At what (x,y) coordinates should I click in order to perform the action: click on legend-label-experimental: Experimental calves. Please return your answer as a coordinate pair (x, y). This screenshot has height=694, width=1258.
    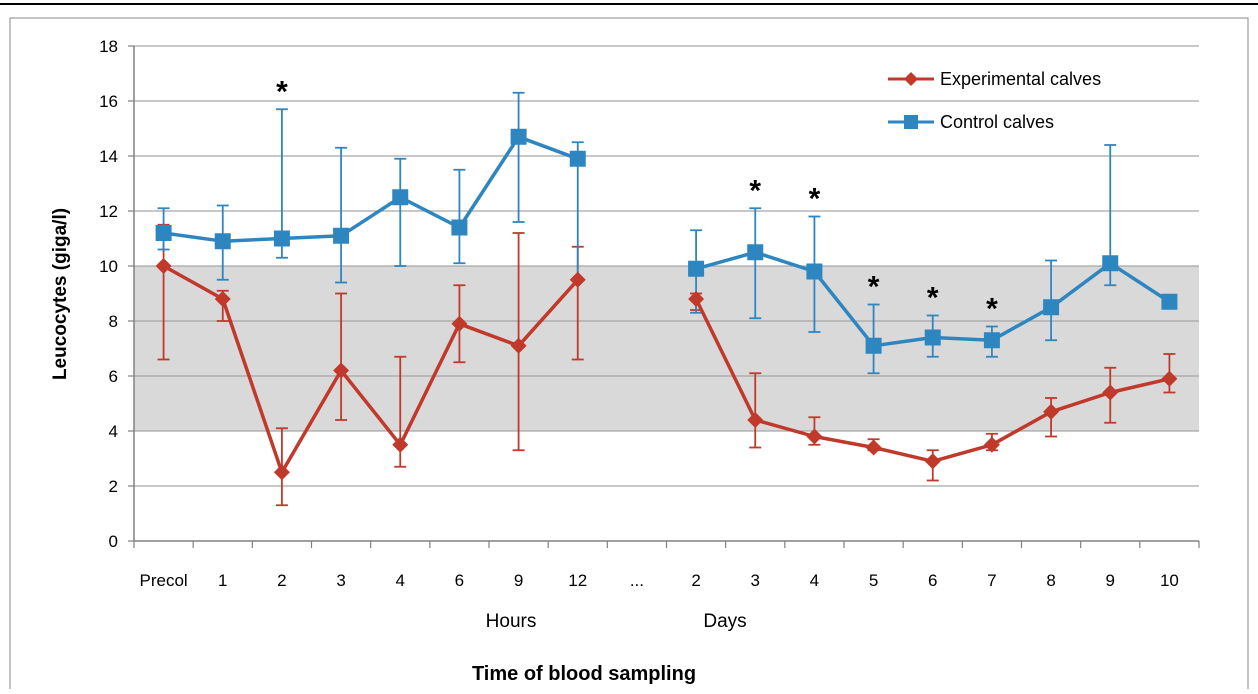
    Looking at the image, I should click on (1020, 79).